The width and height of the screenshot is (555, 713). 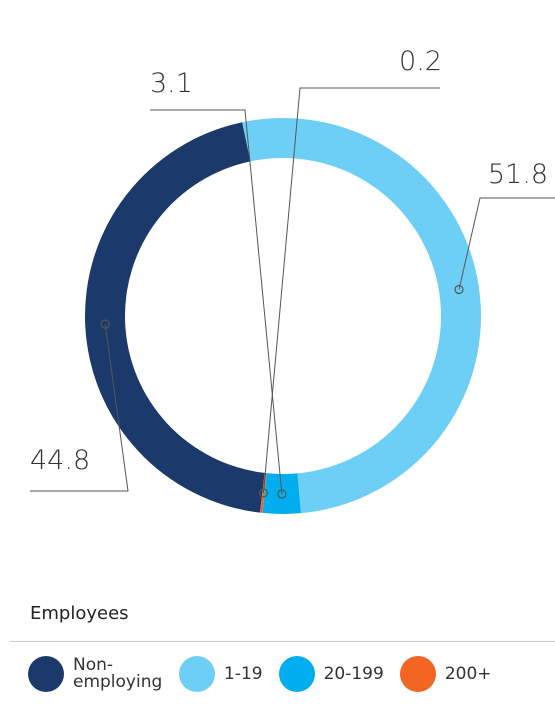 I want to click on data-label: 0.2, so click(x=420, y=61).